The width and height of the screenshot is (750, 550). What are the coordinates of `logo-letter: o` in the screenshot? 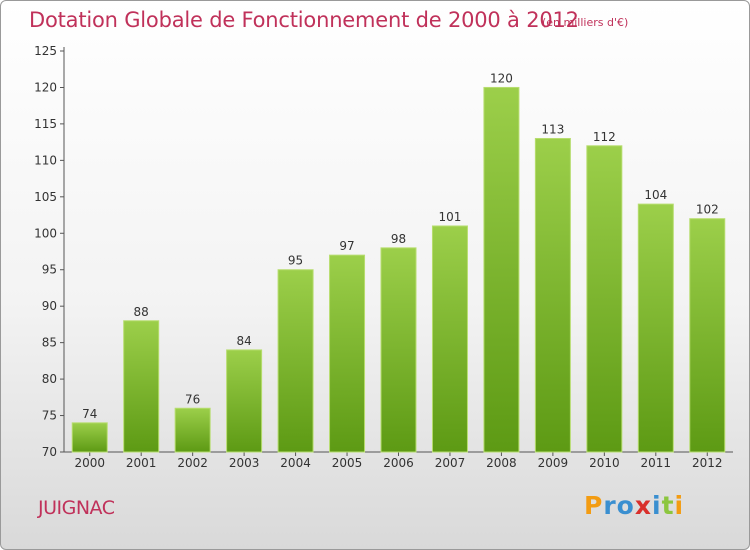 It's located at (625, 505).